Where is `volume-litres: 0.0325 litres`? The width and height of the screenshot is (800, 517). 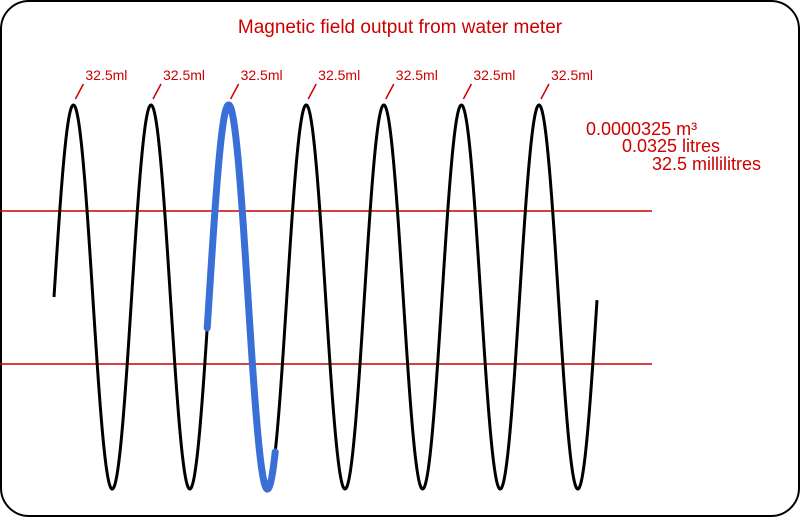
volume-litres: 0.0325 litres is located at coordinates (671, 146).